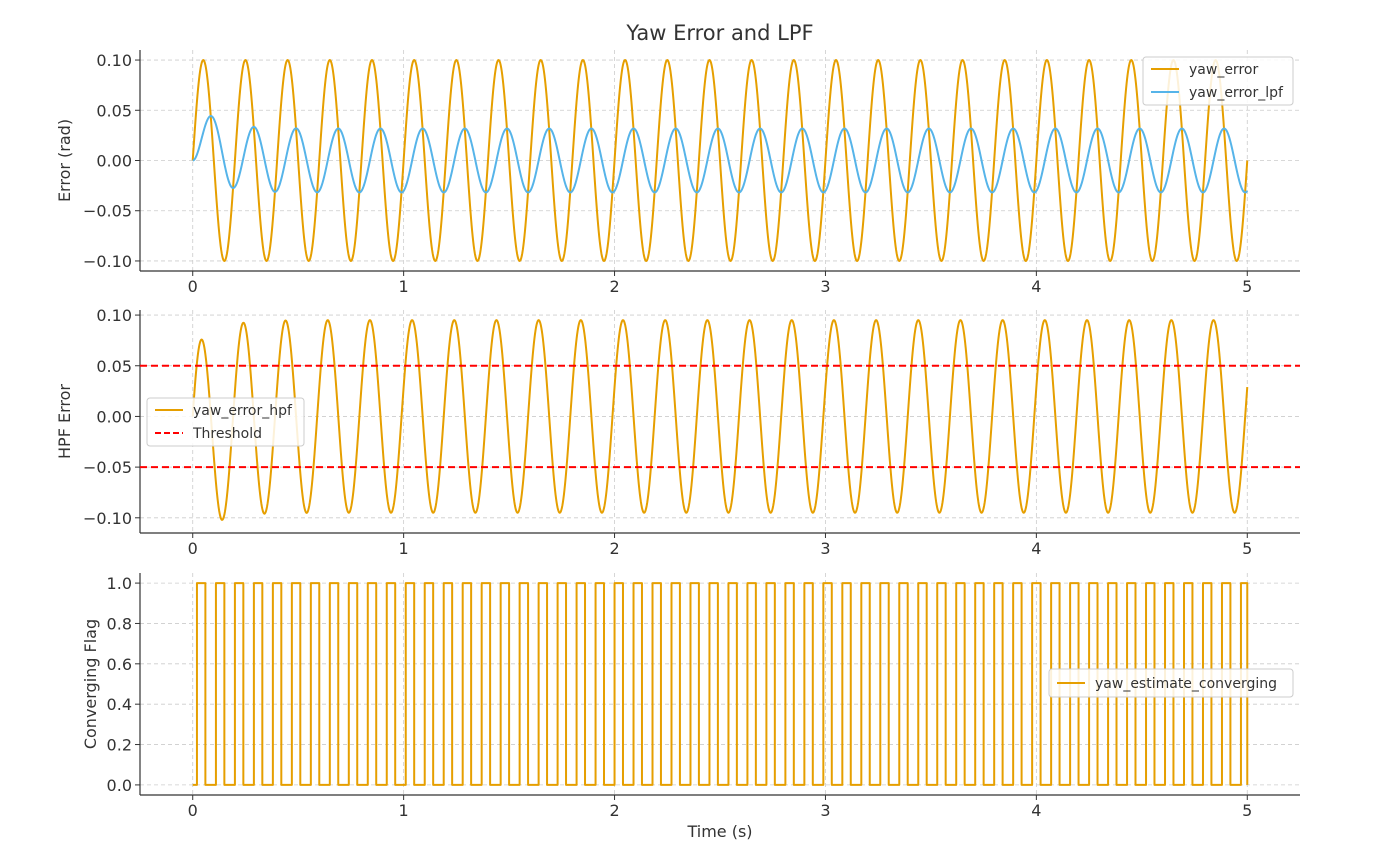 This screenshot has height=857, width=1389. I want to click on y-axis-label: Error (rad), so click(64, 160).